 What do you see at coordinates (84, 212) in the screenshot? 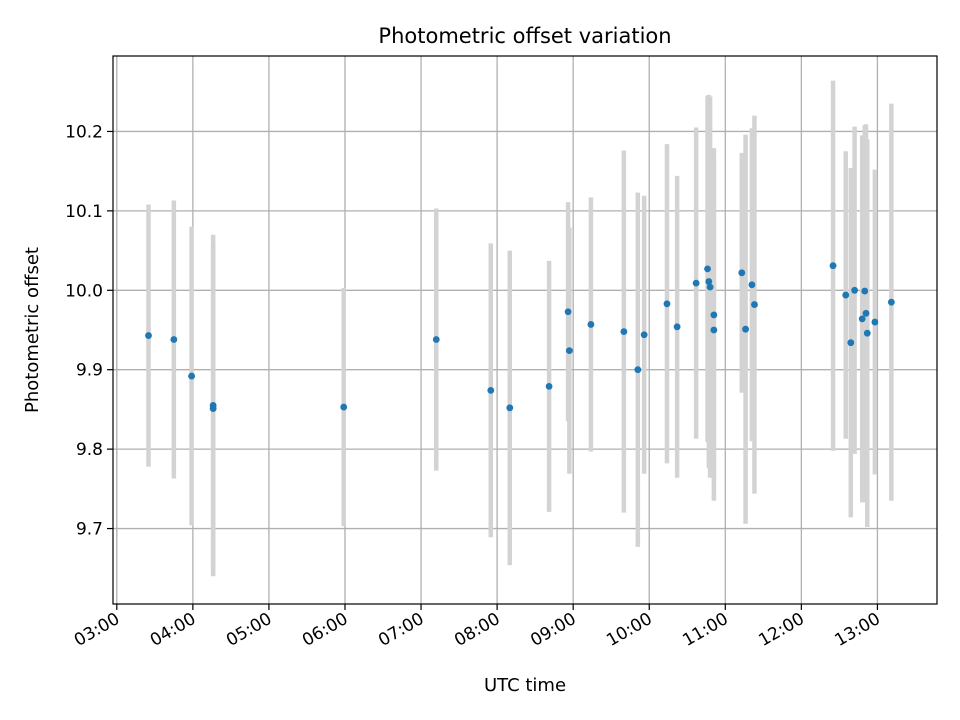
I see `y-tick-label: 10.1` at bounding box center [84, 212].